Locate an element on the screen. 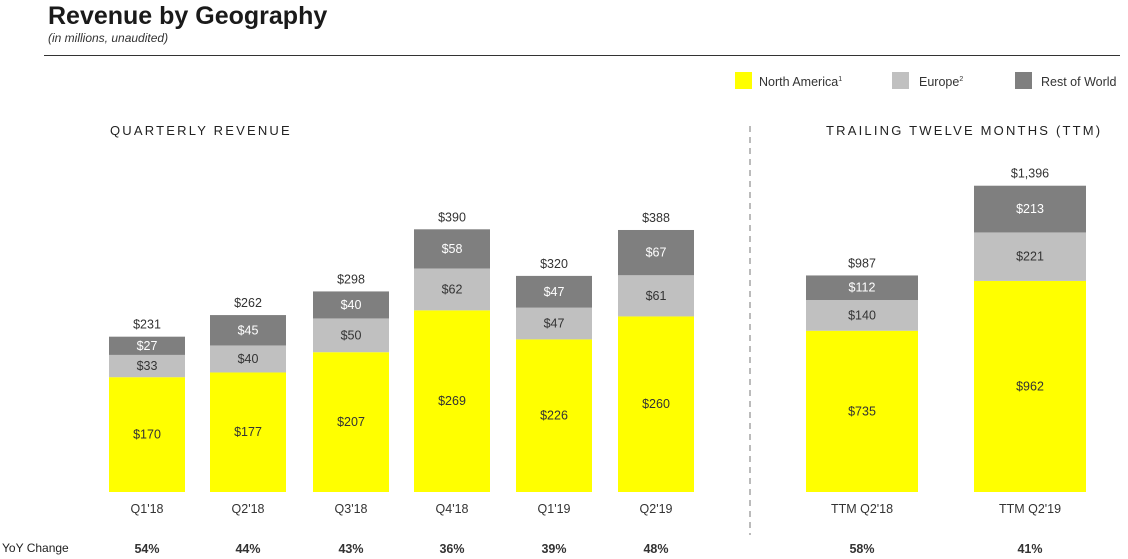 The image size is (1128, 559). data-label-north-america: $735 is located at coordinates (862, 411).